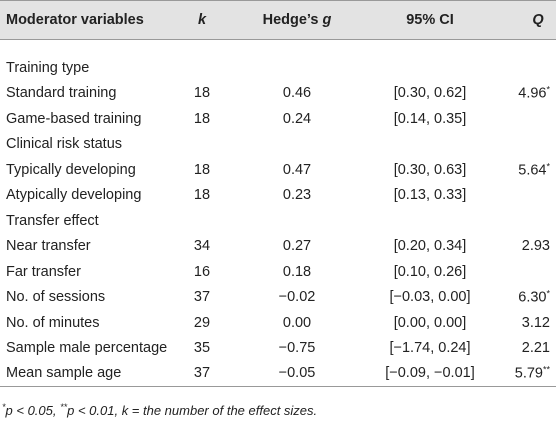 The width and height of the screenshot is (556, 432). Describe the element at coordinates (52, 220) in the screenshot. I see `row-label: Transfer effect` at that location.